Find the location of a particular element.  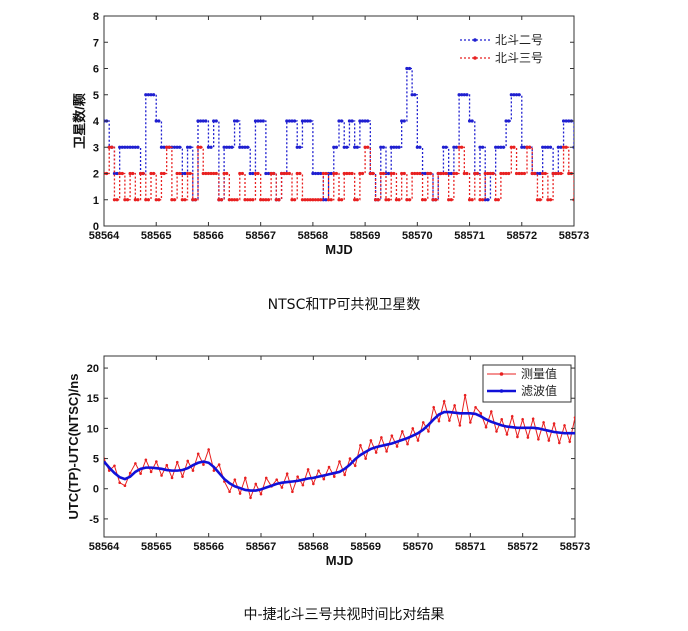

x-tick-label: 58569 is located at coordinates (365, 236).